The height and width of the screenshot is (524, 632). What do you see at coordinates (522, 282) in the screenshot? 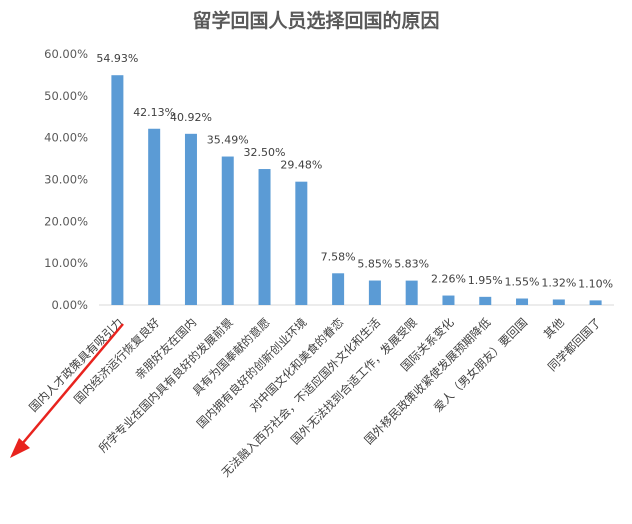
I see `data-label: 1.55%` at bounding box center [522, 282].